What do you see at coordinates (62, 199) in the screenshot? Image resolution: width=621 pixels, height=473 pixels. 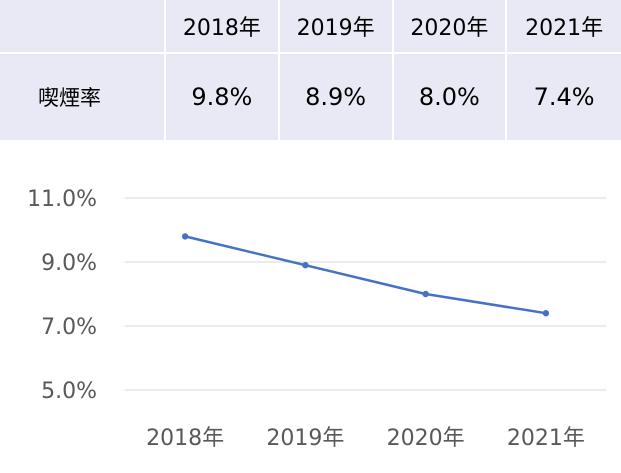 I see `y-tick-label: 11.0%` at bounding box center [62, 199].